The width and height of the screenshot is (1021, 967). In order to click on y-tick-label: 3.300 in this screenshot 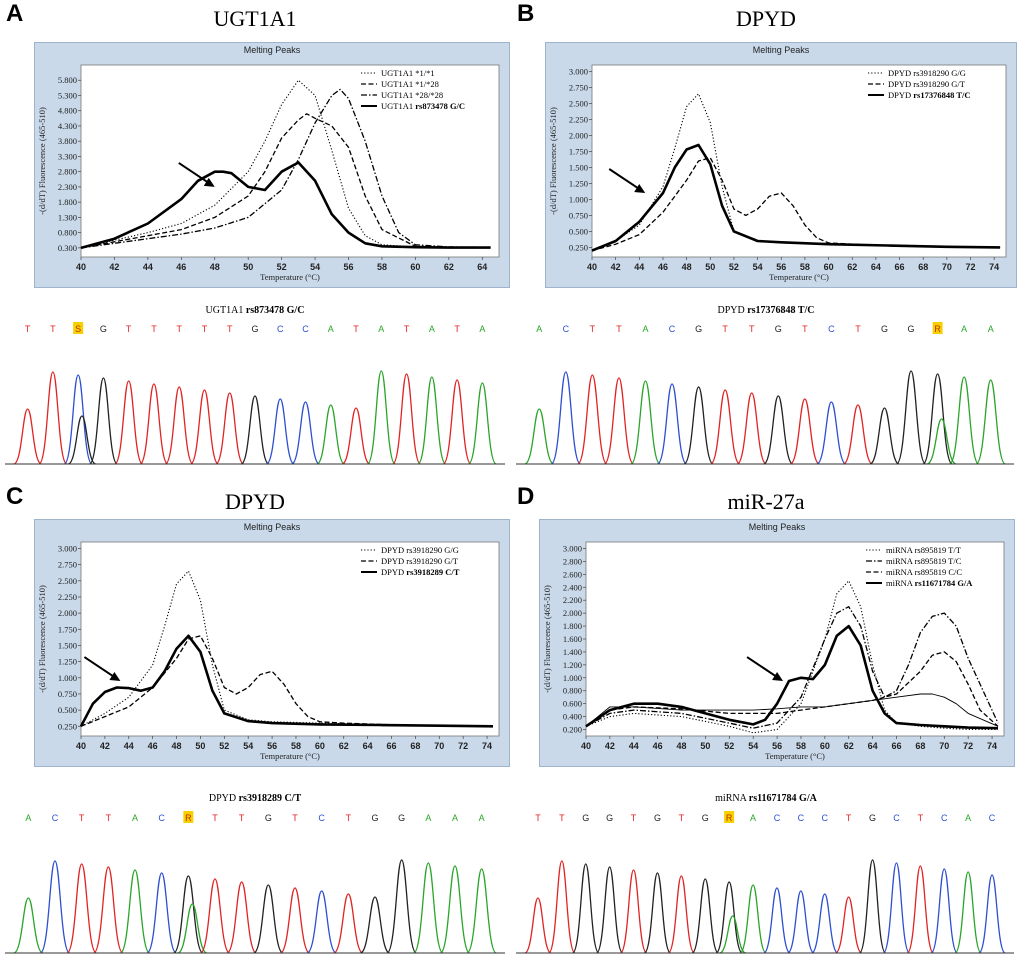, I will do `click(67, 156)`.